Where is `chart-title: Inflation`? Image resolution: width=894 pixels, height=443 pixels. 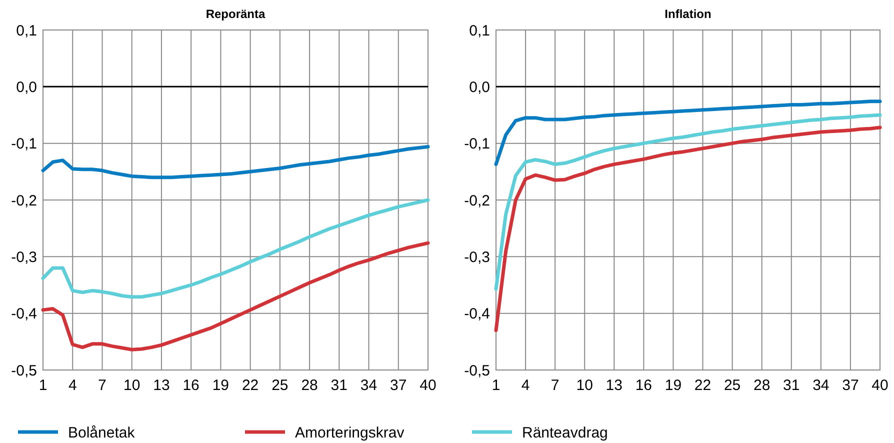 chart-title: Inflation is located at coordinates (688, 14).